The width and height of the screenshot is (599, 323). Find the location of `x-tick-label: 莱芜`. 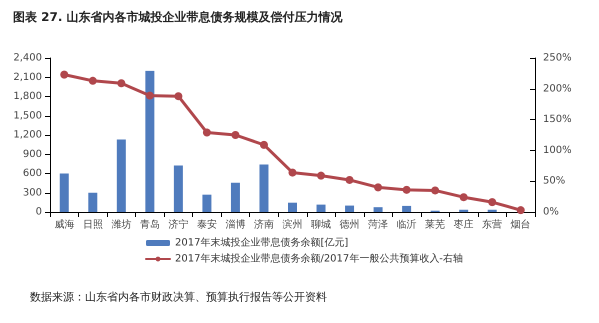

x-tick-label: 莱芜 is located at coordinates (435, 224).